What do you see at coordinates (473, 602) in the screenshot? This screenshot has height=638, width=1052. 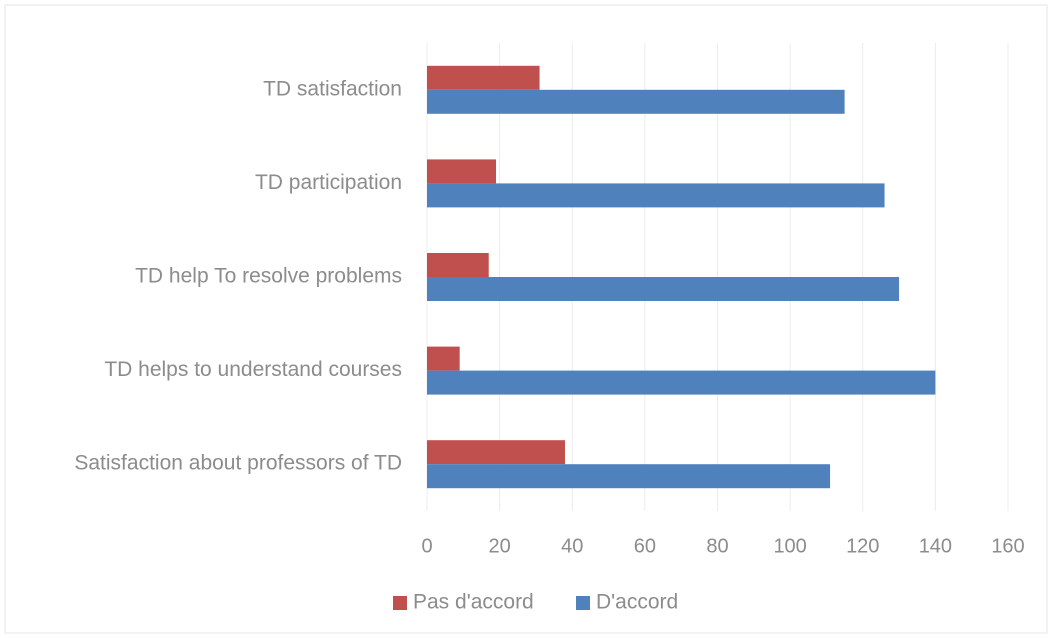 I see `legend-label: Pas d'accord` at bounding box center [473, 602].